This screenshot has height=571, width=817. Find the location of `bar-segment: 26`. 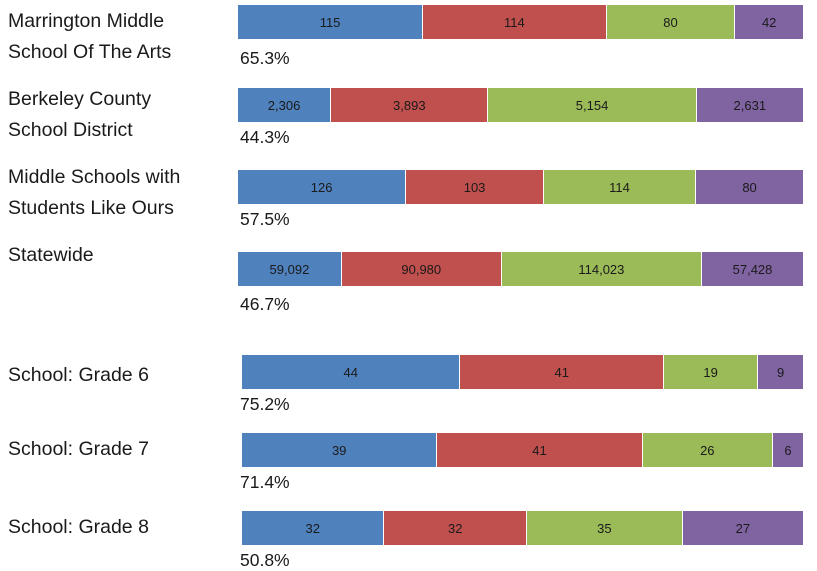

bar-segment: 26 is located at coordinates (707, 450).